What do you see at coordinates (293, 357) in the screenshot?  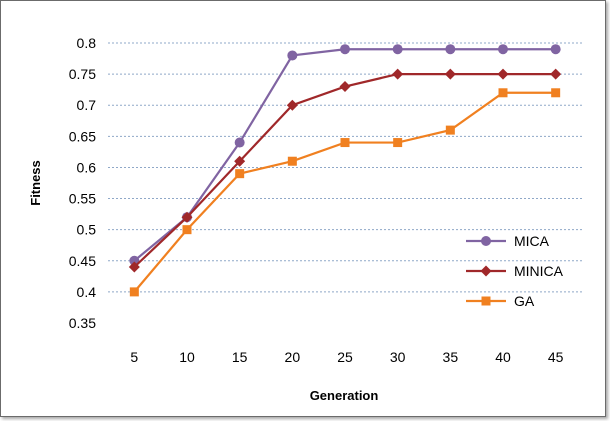 I see `x-tick-label: 20` at bounding box center [293, 357].